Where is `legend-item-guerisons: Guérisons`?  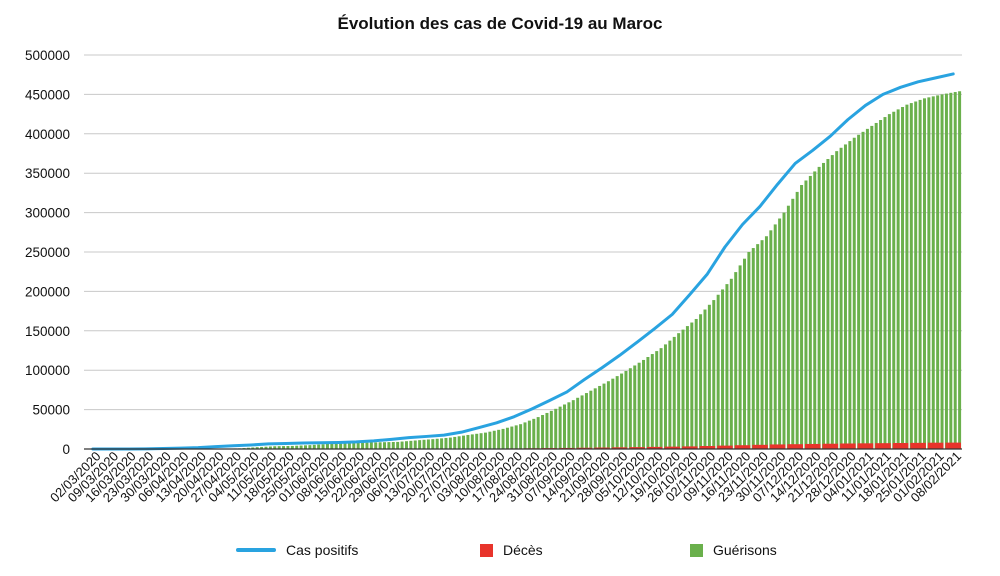 legend-item-guerisons: Guérisons is located at coordinates (733, 550).